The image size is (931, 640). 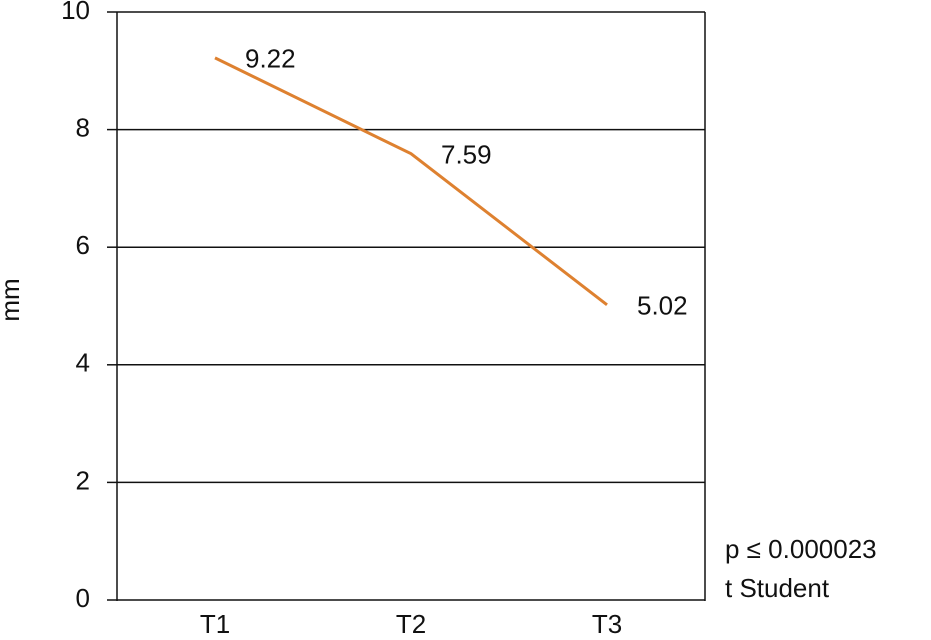 What do you see at coordinates (777, 588) in the screenshot?
I see `annotation: t Student` at bounding box center [777, 588].